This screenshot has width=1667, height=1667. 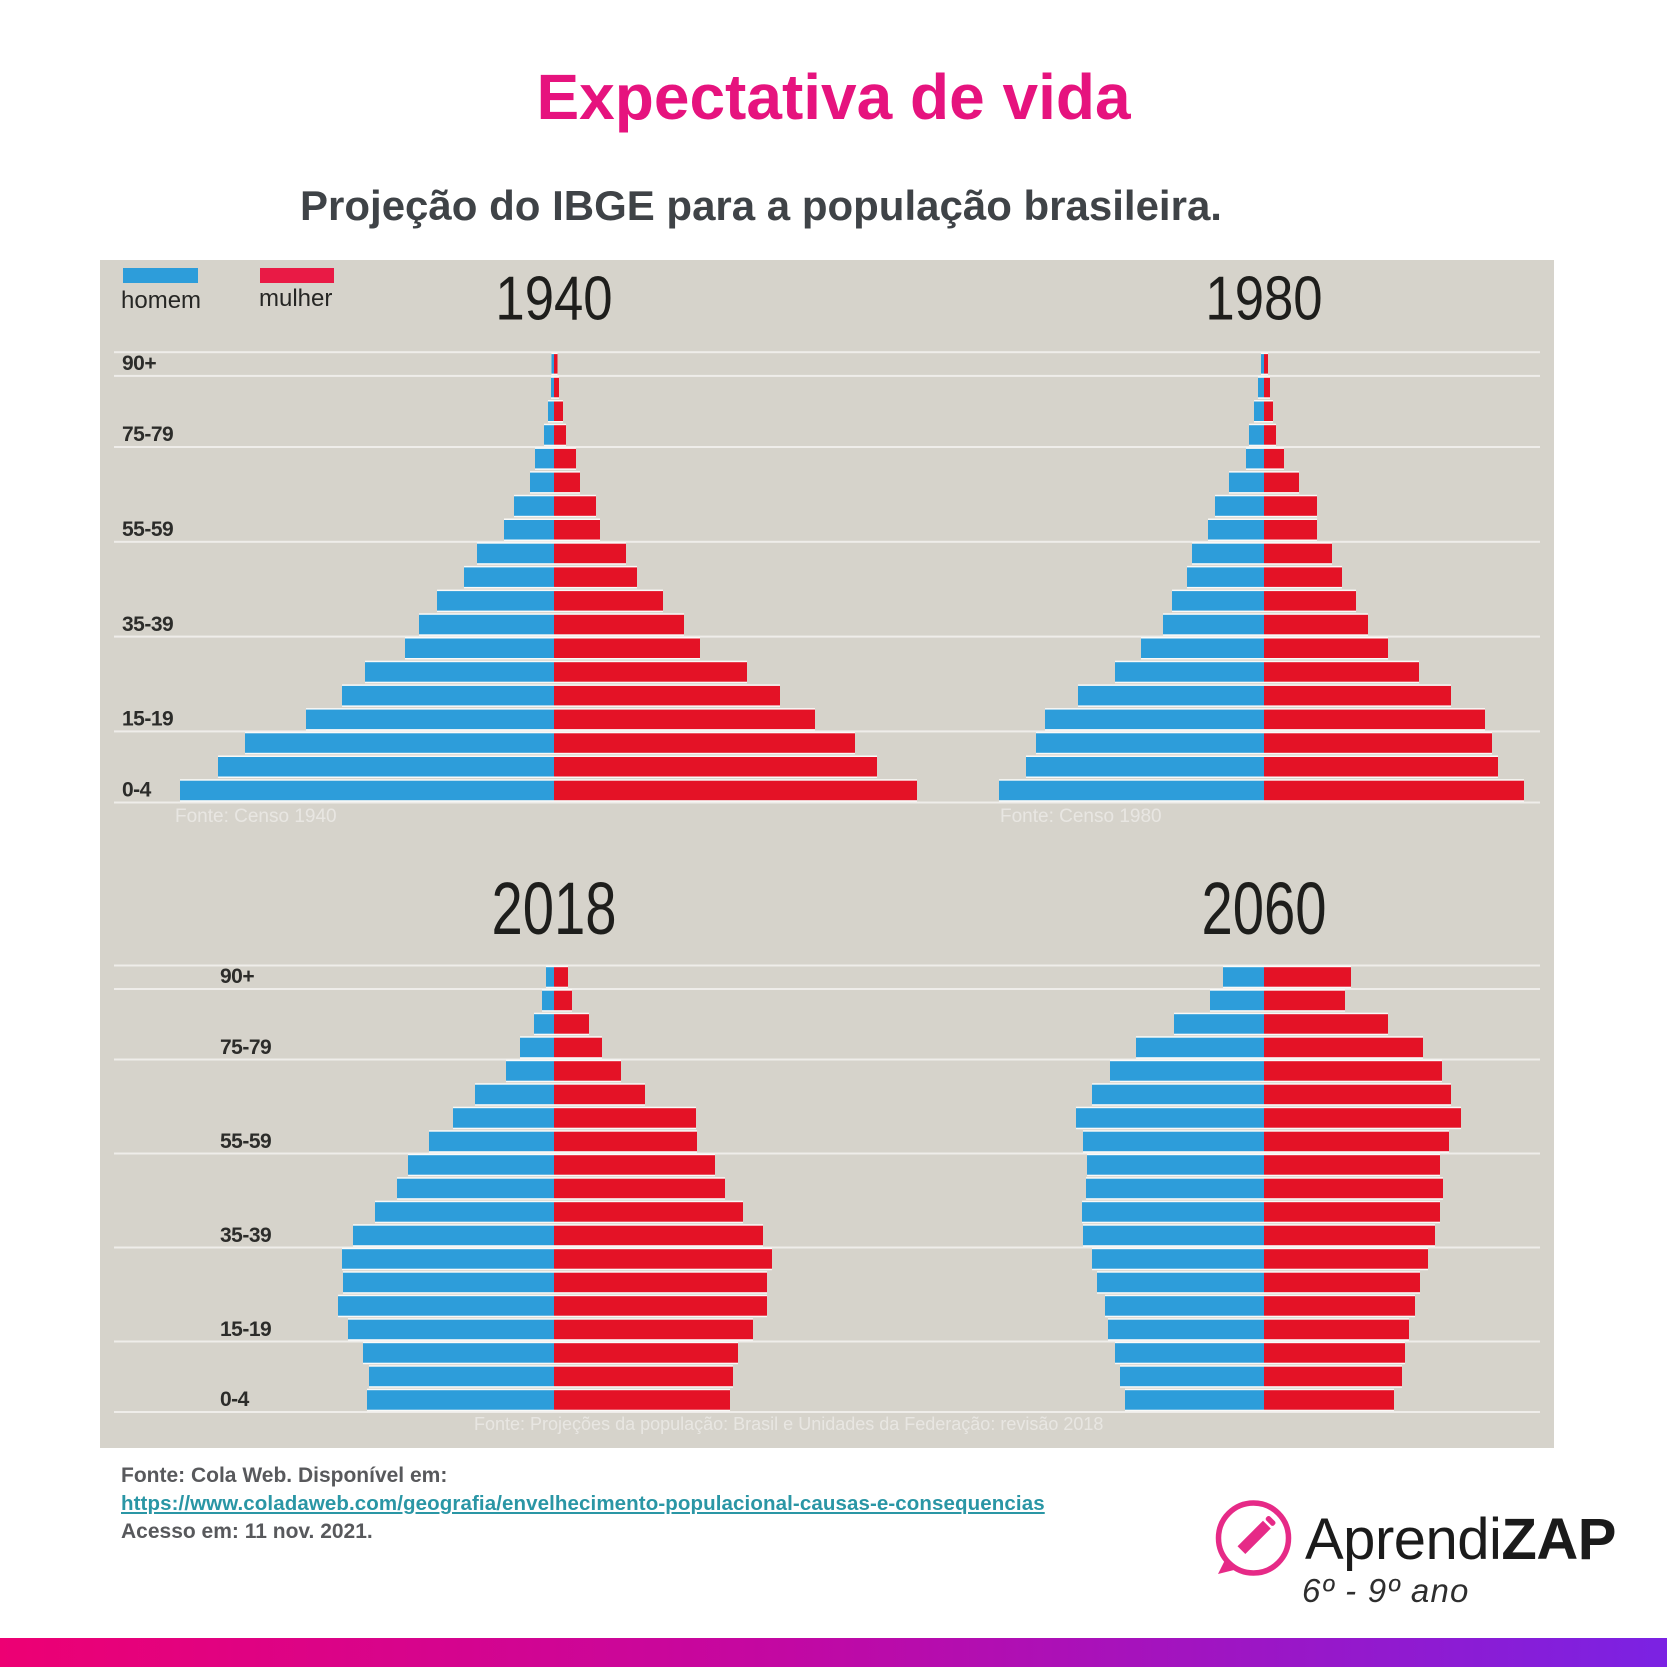 I want to click on svg-text: Fonte: Censo 1940, so click(x=256, y=816).